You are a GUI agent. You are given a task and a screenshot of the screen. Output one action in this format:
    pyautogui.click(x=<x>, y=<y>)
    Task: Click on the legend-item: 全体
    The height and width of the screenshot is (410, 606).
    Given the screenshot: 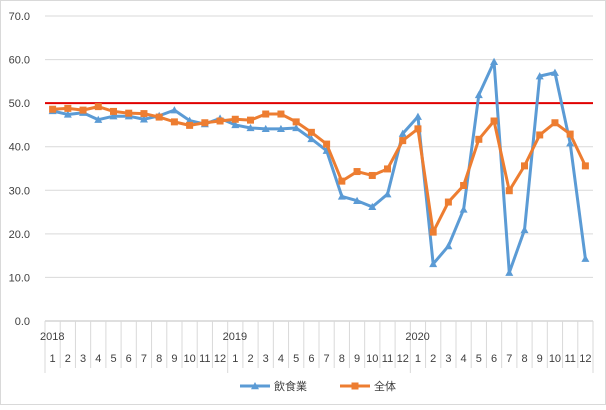 What is the action you would take?
    pyautogui.click(x=368, y=386)
    